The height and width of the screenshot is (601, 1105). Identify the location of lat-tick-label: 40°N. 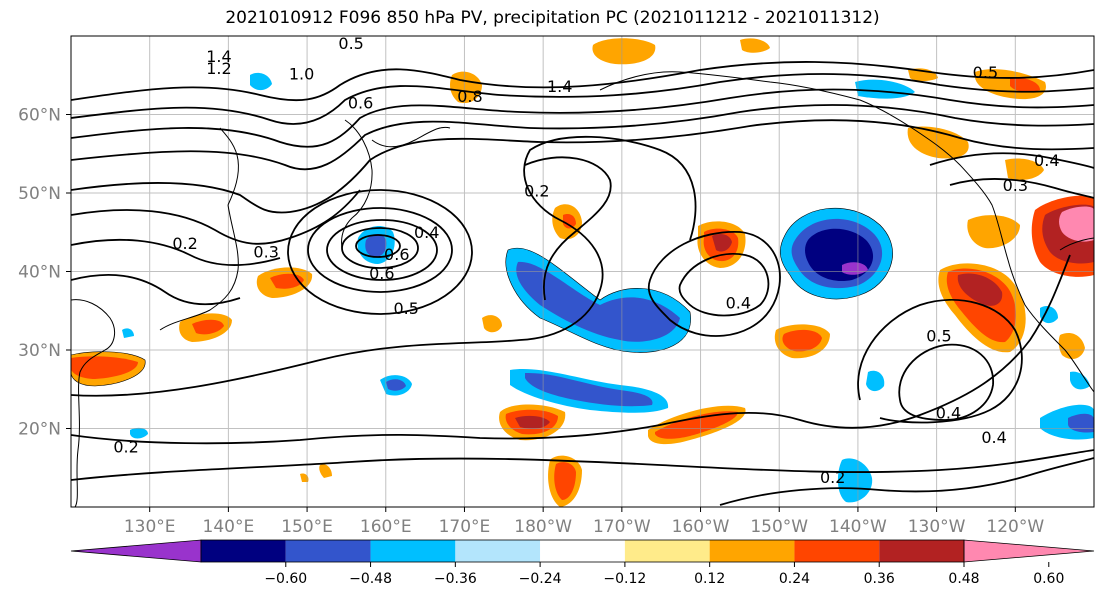
(39, 273).